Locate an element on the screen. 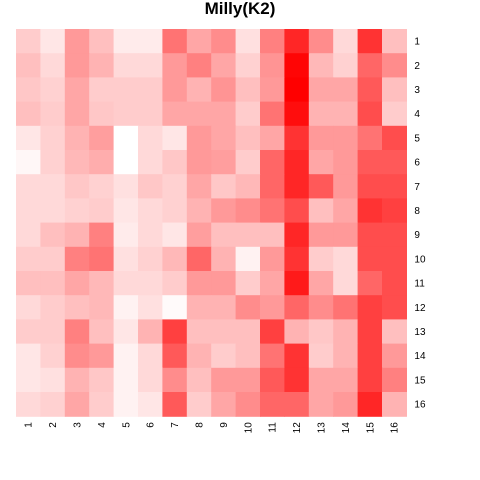 The width and height of the screenshot is (480, 480). column-label: 16 is located at coordinates (395, 428).